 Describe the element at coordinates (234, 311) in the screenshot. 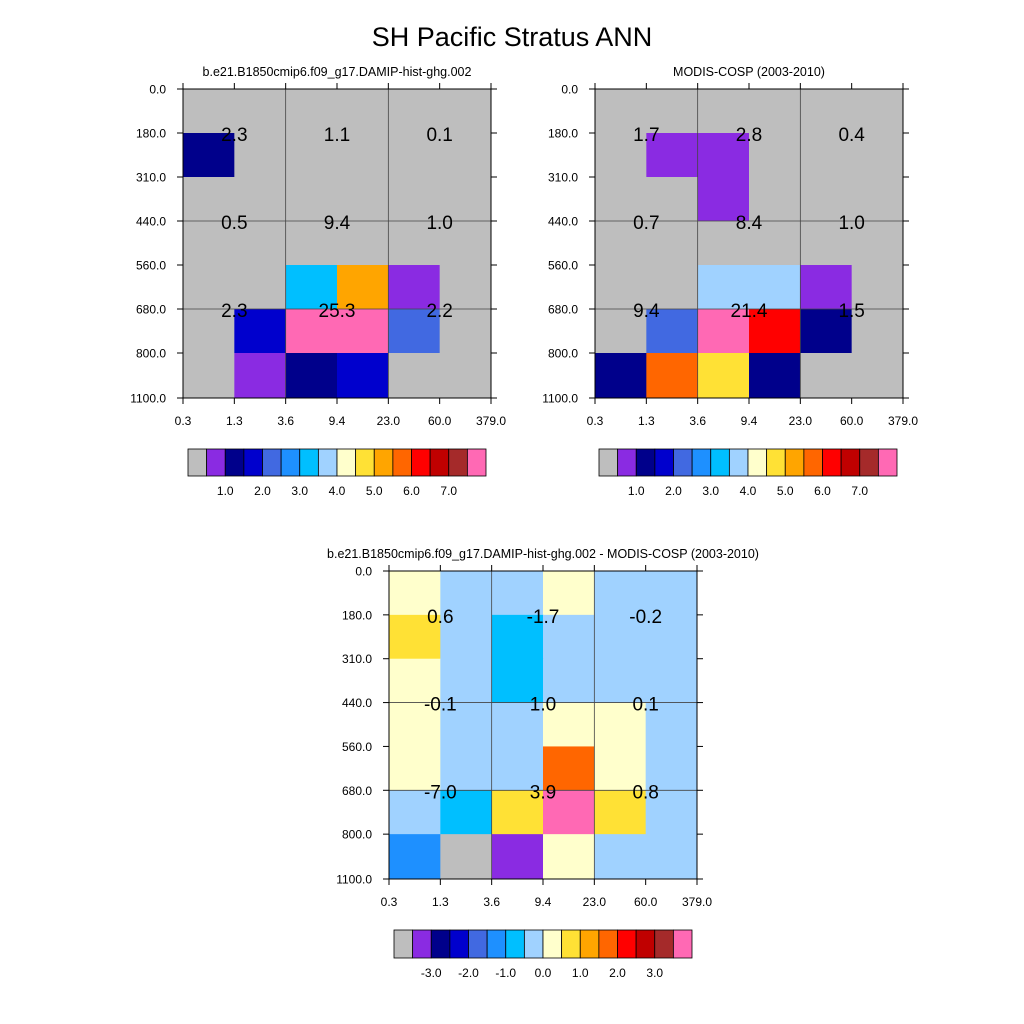

I see `block-value-label: 2.3` at that location.